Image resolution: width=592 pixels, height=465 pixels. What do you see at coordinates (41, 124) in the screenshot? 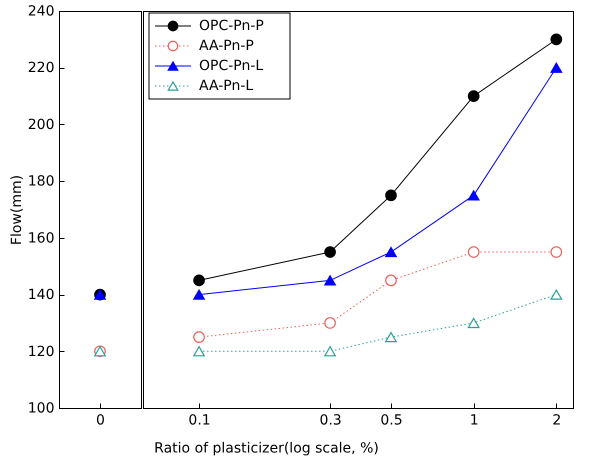
I see `y-tick-label: 200` at bounding box center [41, 124].